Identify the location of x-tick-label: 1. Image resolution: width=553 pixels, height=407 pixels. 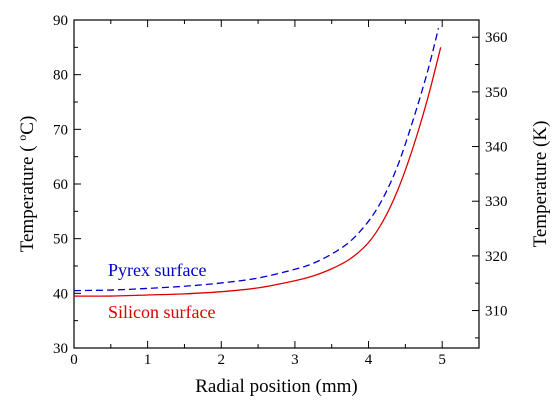
(148, 360).